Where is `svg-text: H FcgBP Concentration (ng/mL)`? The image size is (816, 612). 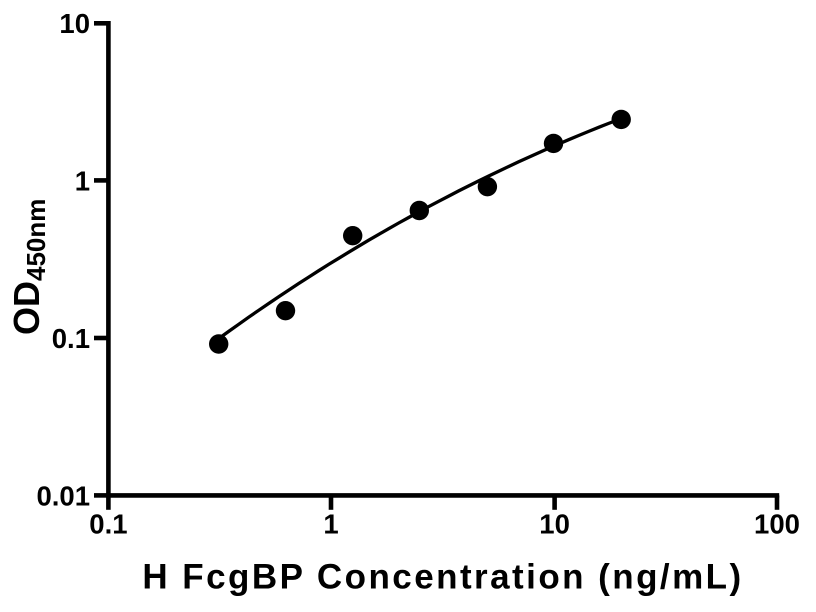 svg-text: H FcgBP Concentration (ng/mL) is located at coordinates (442, 577).